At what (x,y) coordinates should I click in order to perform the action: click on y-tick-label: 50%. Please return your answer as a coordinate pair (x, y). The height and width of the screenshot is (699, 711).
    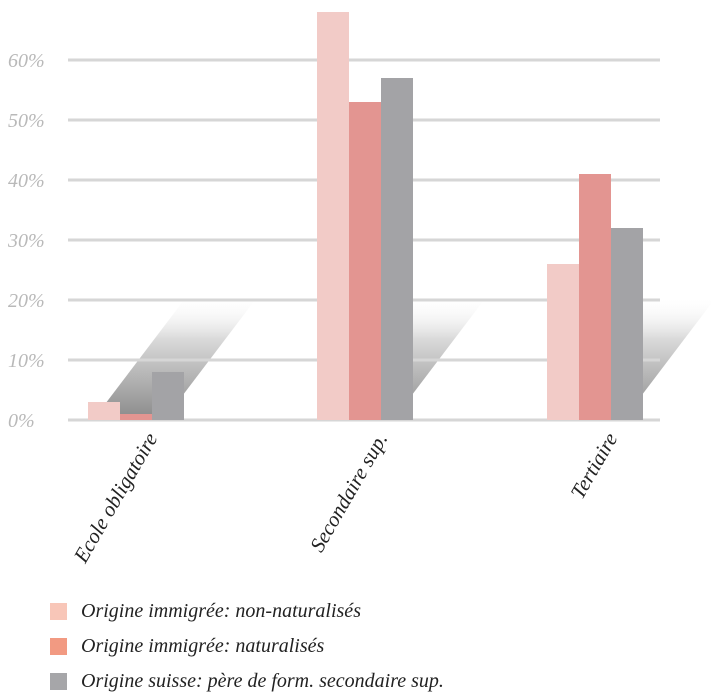
    Looking at the image, I should click on (26, 121).